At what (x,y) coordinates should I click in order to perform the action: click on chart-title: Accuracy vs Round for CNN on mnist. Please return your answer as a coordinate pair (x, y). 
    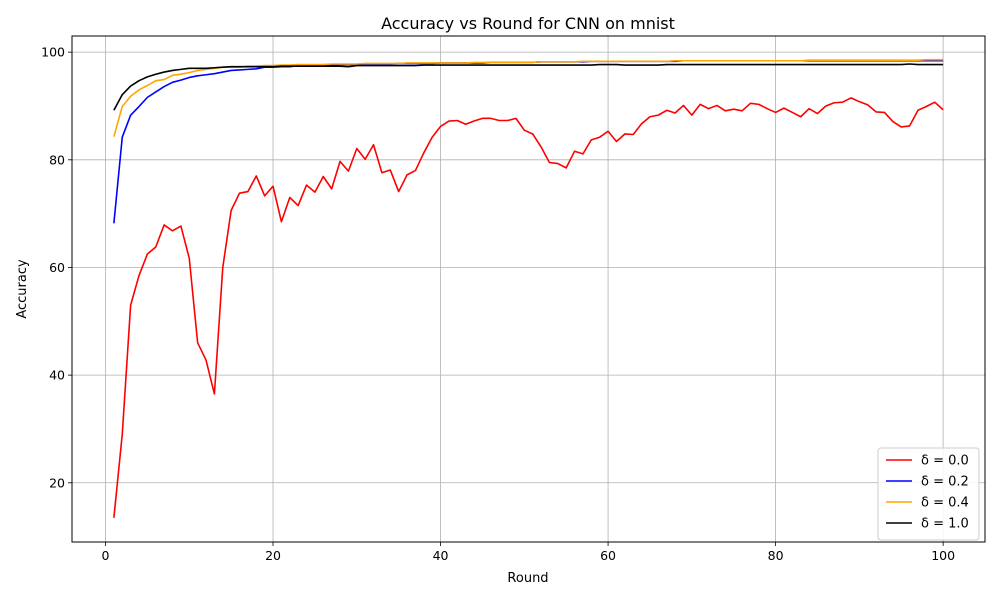
    Looking at the image, I should click on (528, 23).